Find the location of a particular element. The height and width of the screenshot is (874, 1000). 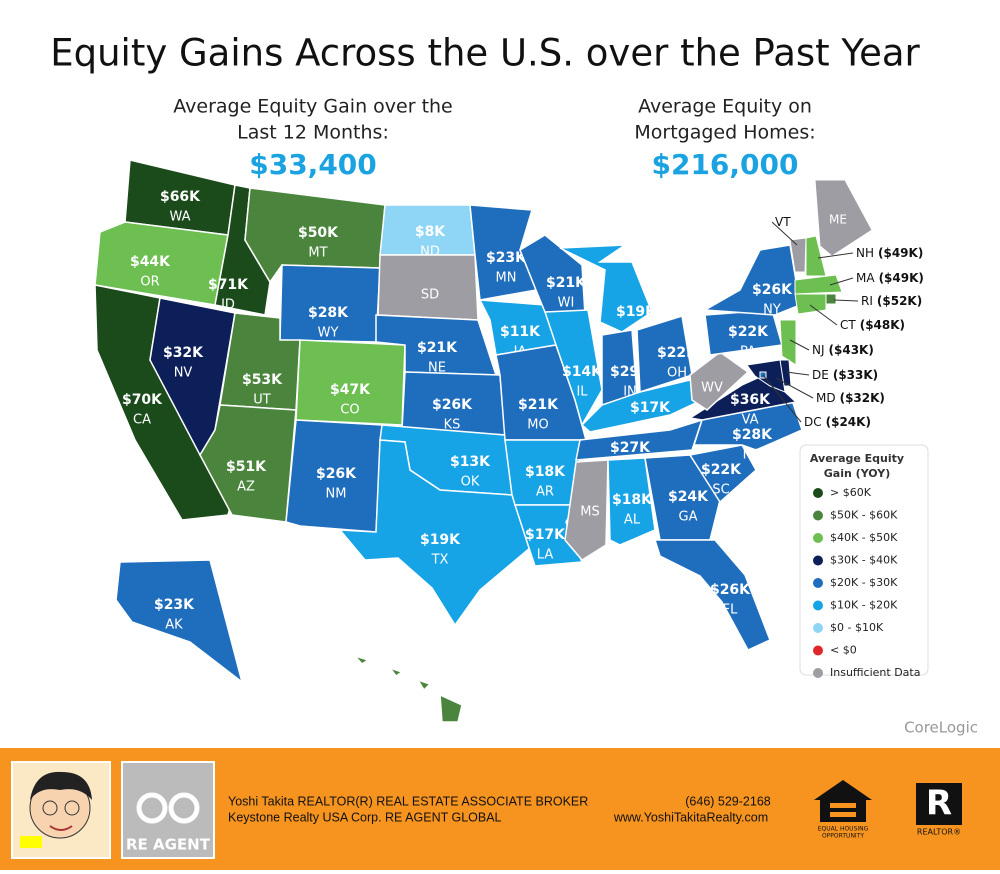

callout-label: MD ($32K) is located at coordinates (850, 398).